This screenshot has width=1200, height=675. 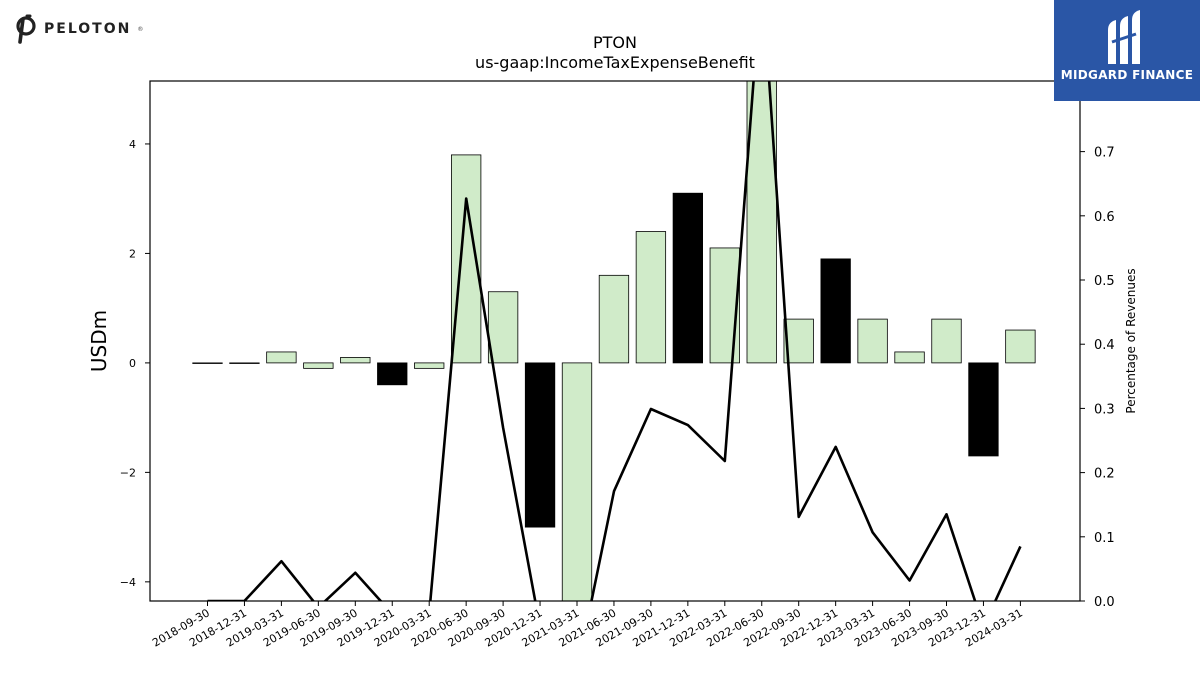 What do you see at coordinates (99, 341) in the screenshot?
I see `y-axis-label: USDm` at bounding box center [99, 341].